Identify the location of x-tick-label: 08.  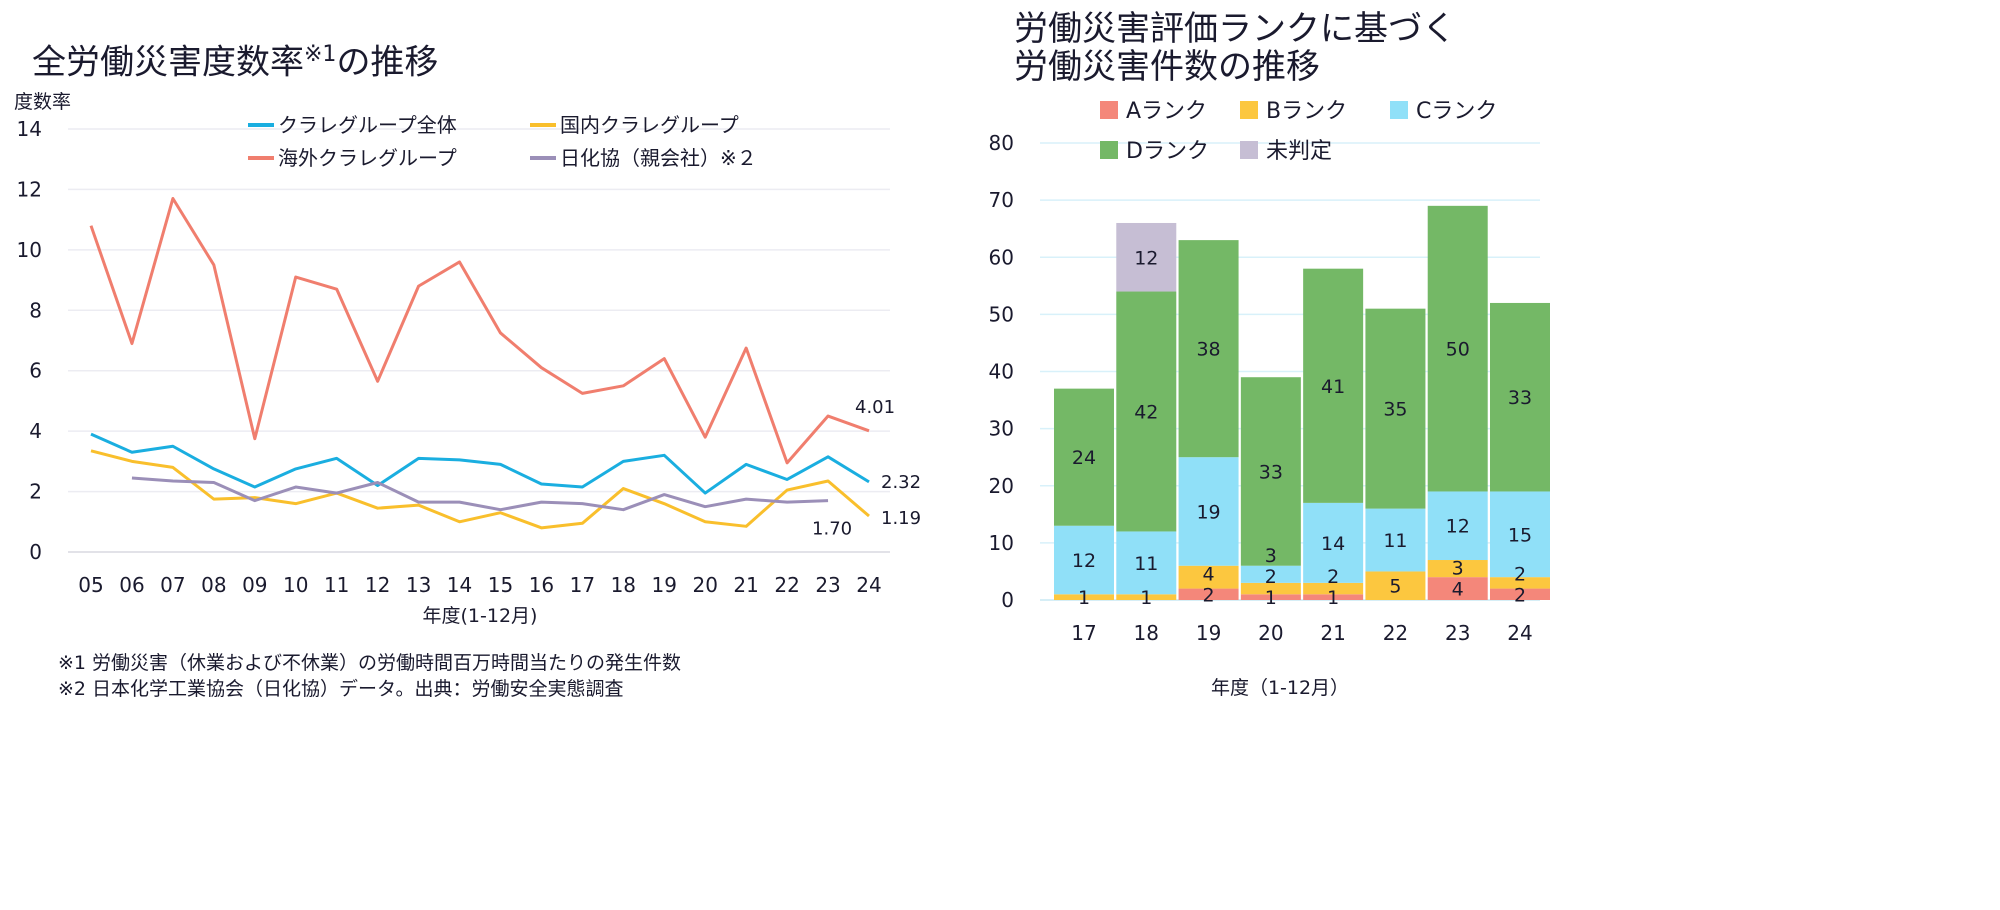
(213, 585).